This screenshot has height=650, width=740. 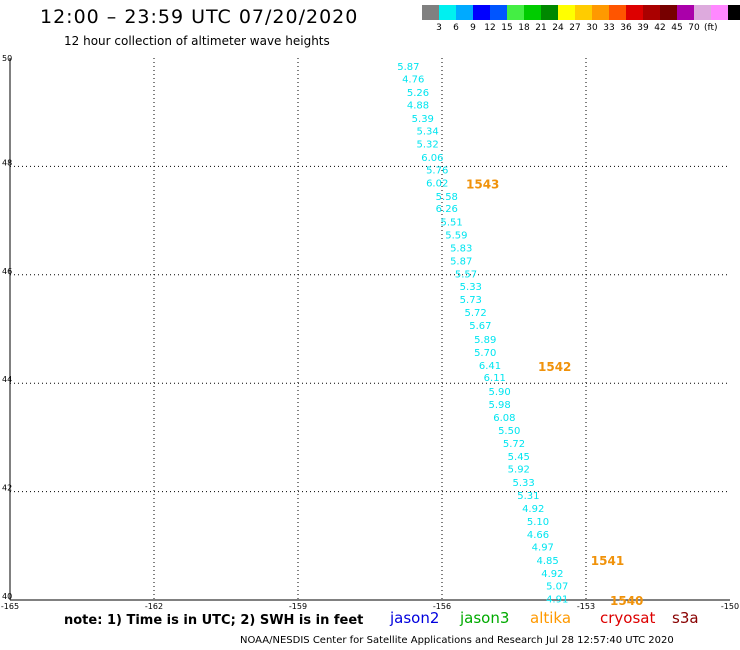 What do you see at coordinates (485, 618) in the screenshot?
I see `satellite-jason3: jason3` at bounding box center [485, 618].